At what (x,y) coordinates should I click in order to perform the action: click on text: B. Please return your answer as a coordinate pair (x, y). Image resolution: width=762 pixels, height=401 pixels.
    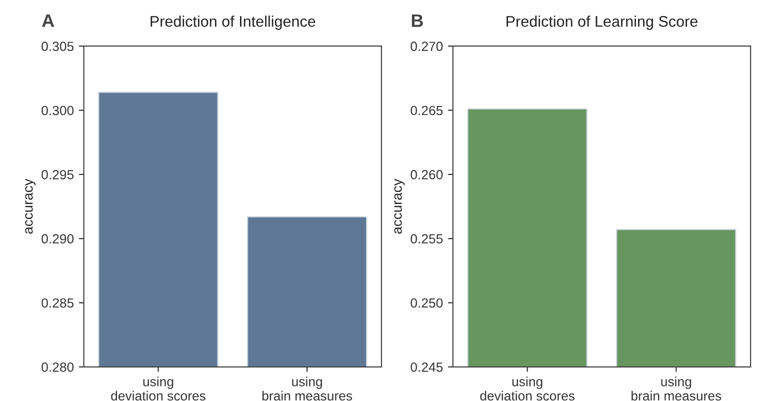
    Looking at the image, I should click on (417, 20).